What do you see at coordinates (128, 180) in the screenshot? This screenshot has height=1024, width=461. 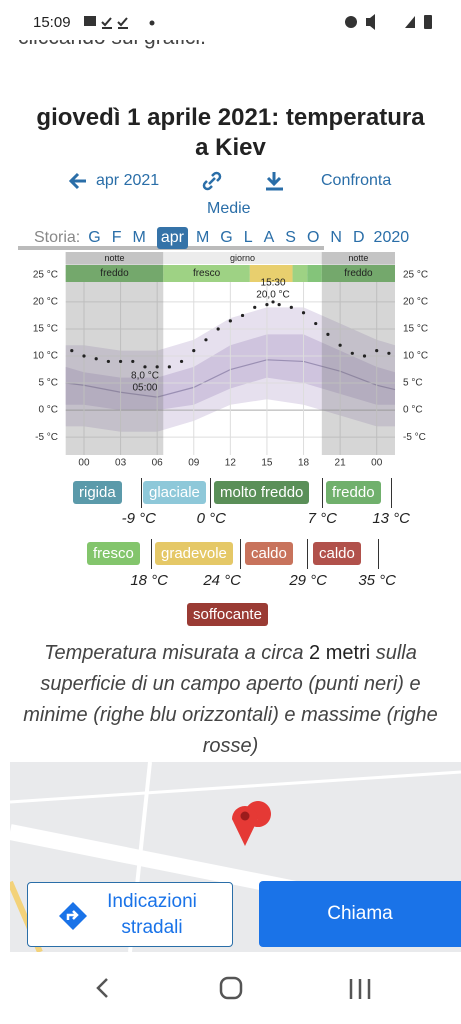 I see `month-link: apr 2021` at bounding box center [128, 180].